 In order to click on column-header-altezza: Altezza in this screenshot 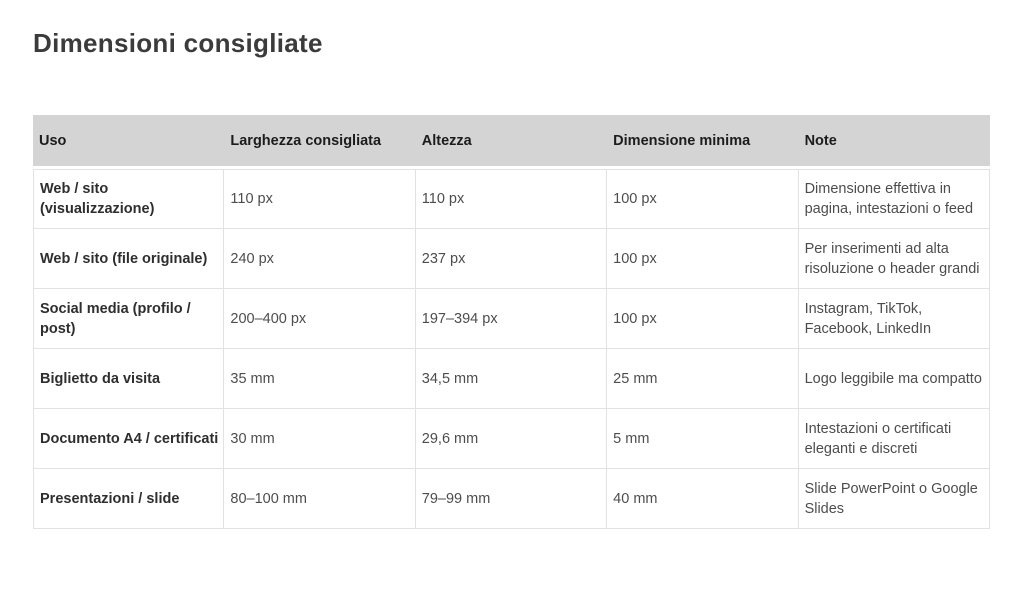, I will do `click(511, 142)`.